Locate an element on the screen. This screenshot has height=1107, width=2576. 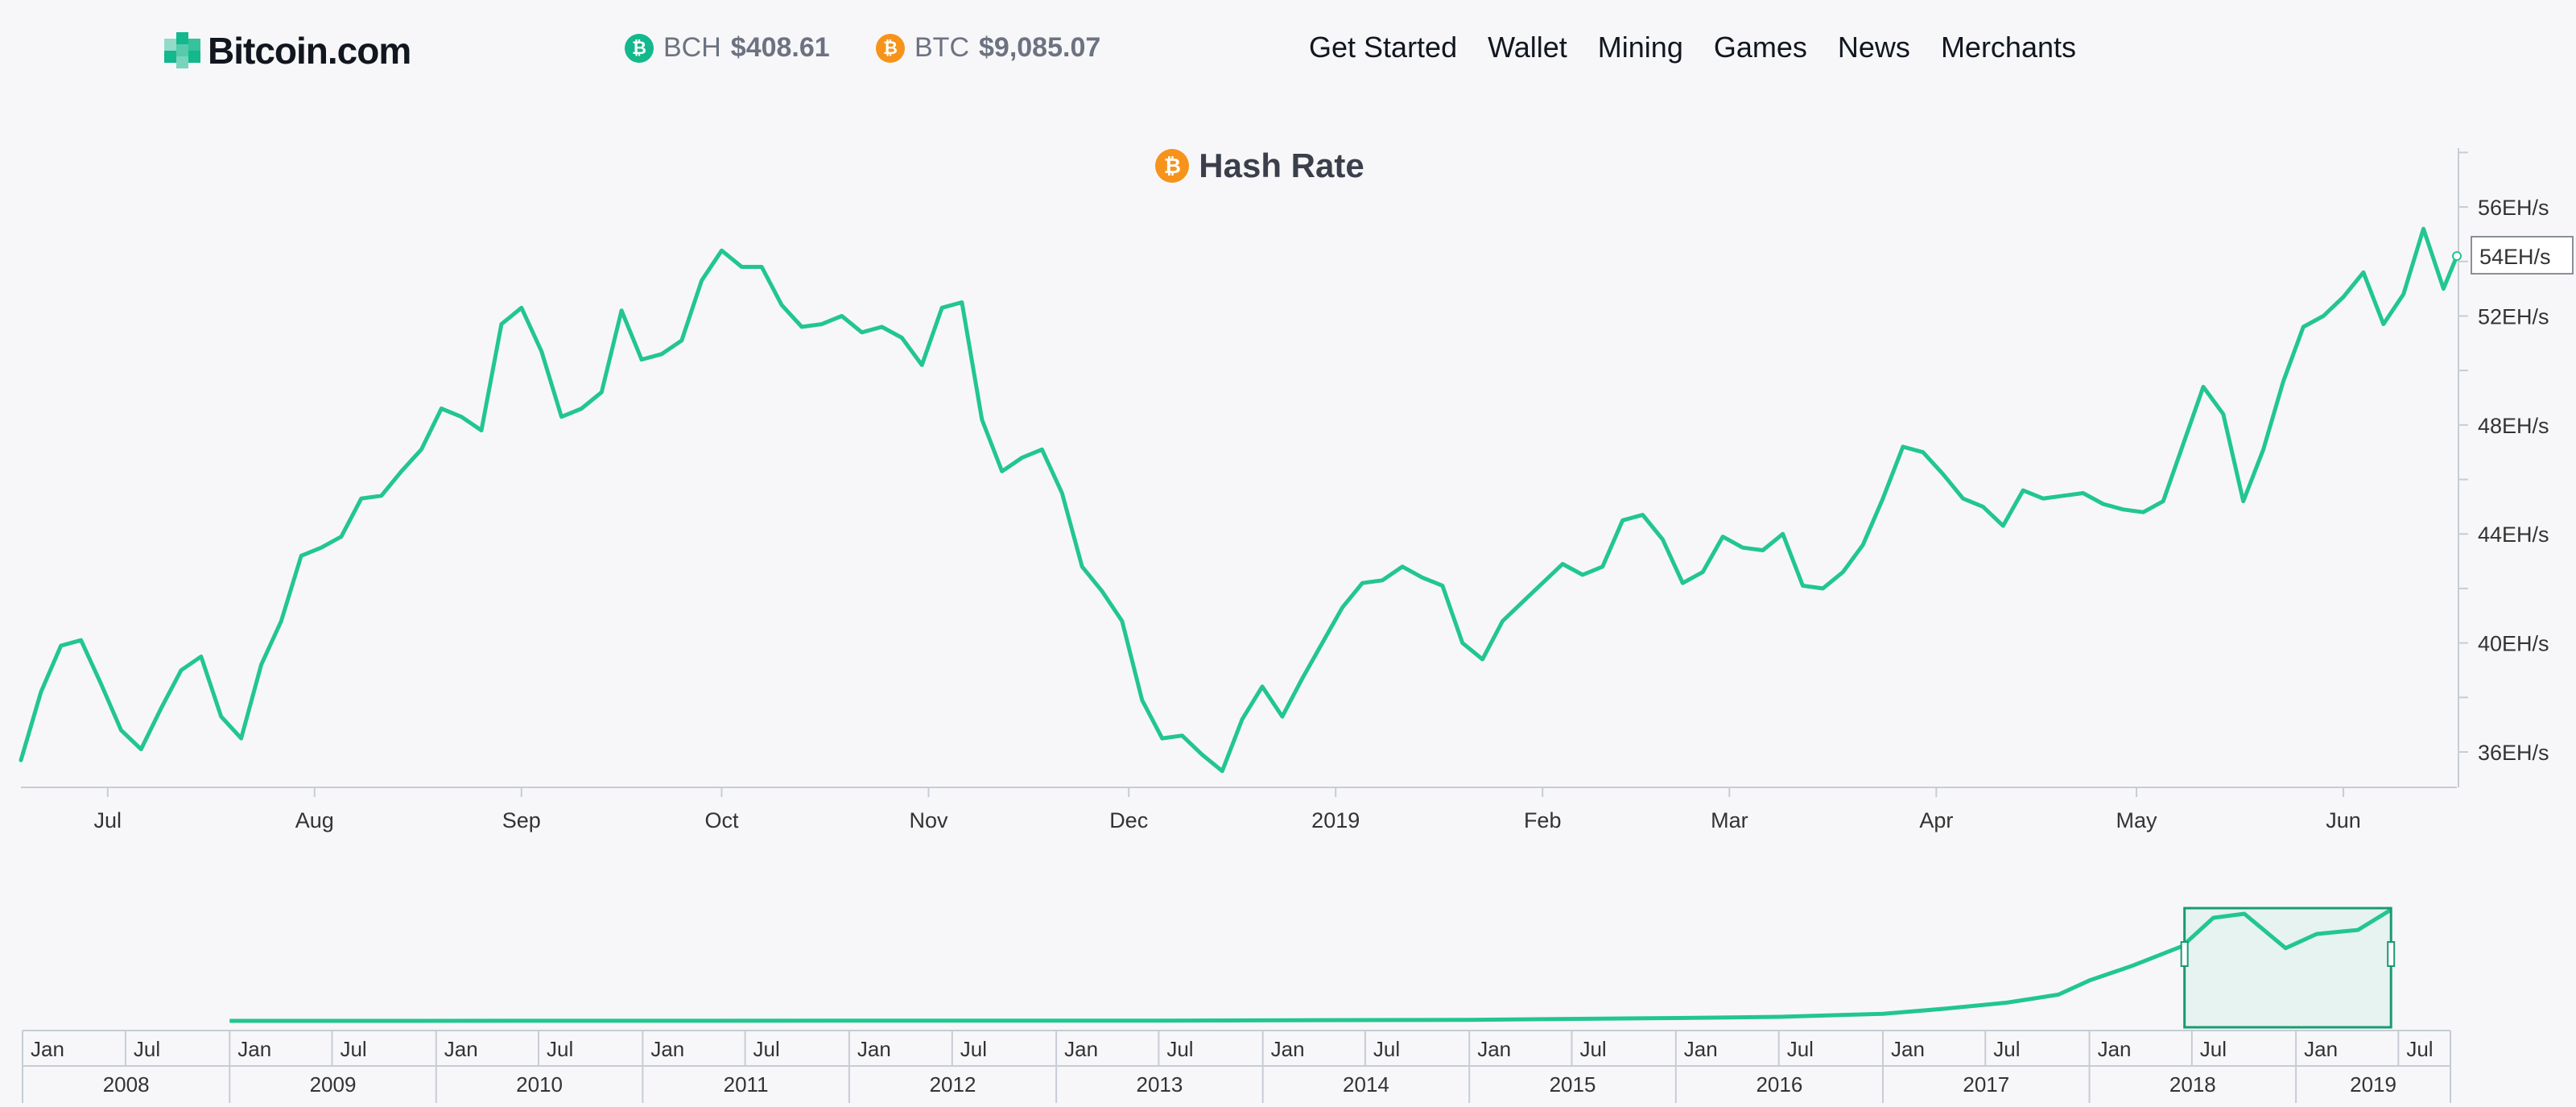
bch-price-ticker: ₿ BCH $408.61 is located at coordinates (727, 48).